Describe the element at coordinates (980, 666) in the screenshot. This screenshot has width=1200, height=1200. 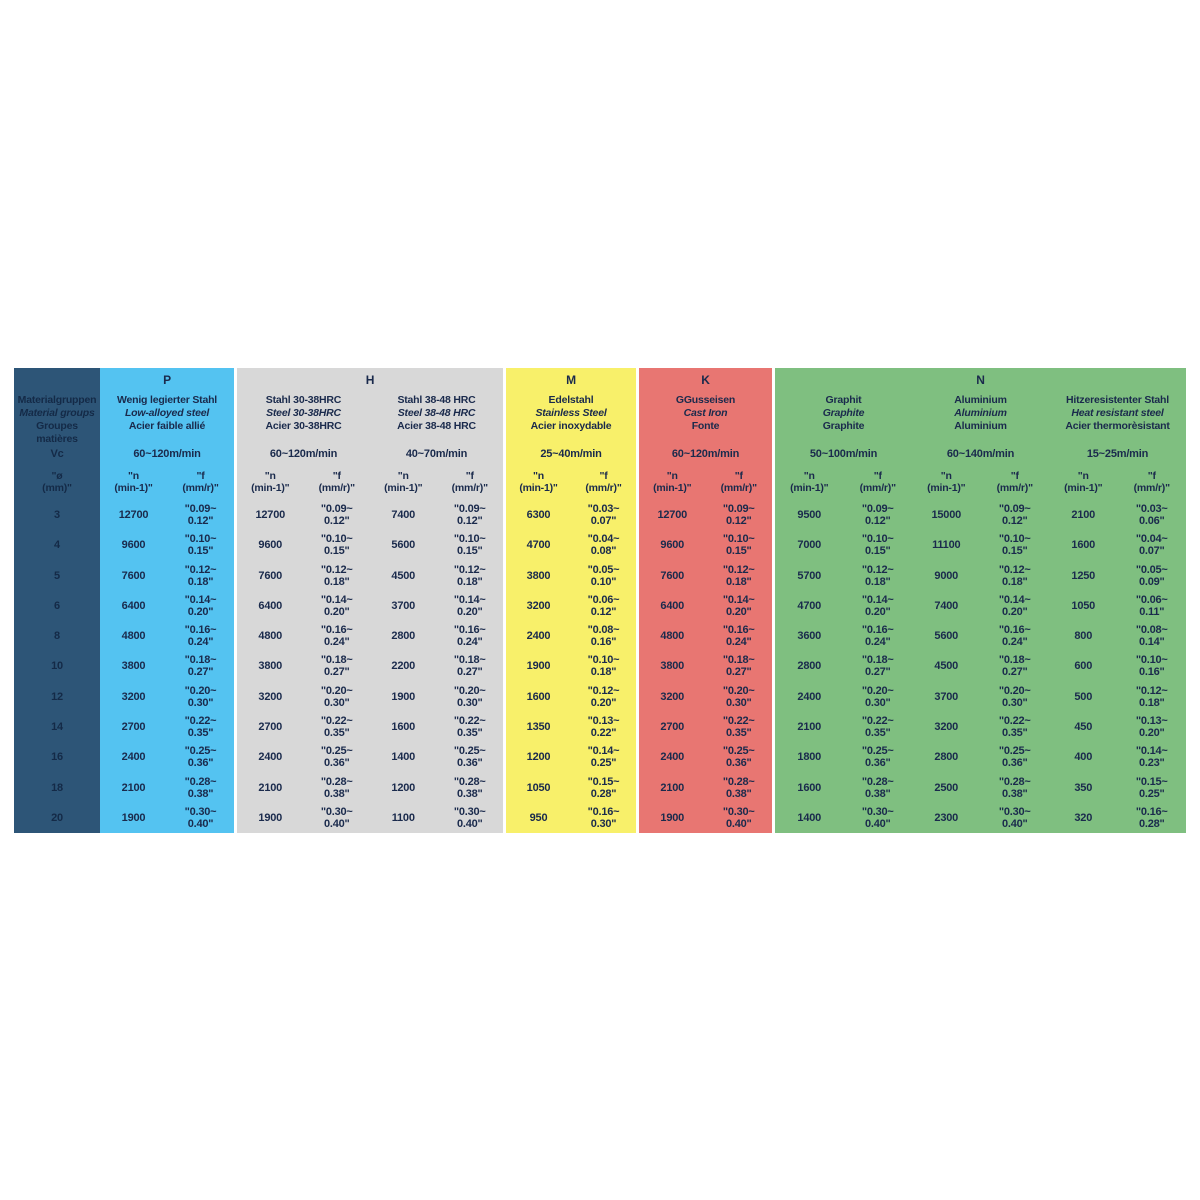
I see `data-row: 4500 "0.18~ 0.27"` at that location.